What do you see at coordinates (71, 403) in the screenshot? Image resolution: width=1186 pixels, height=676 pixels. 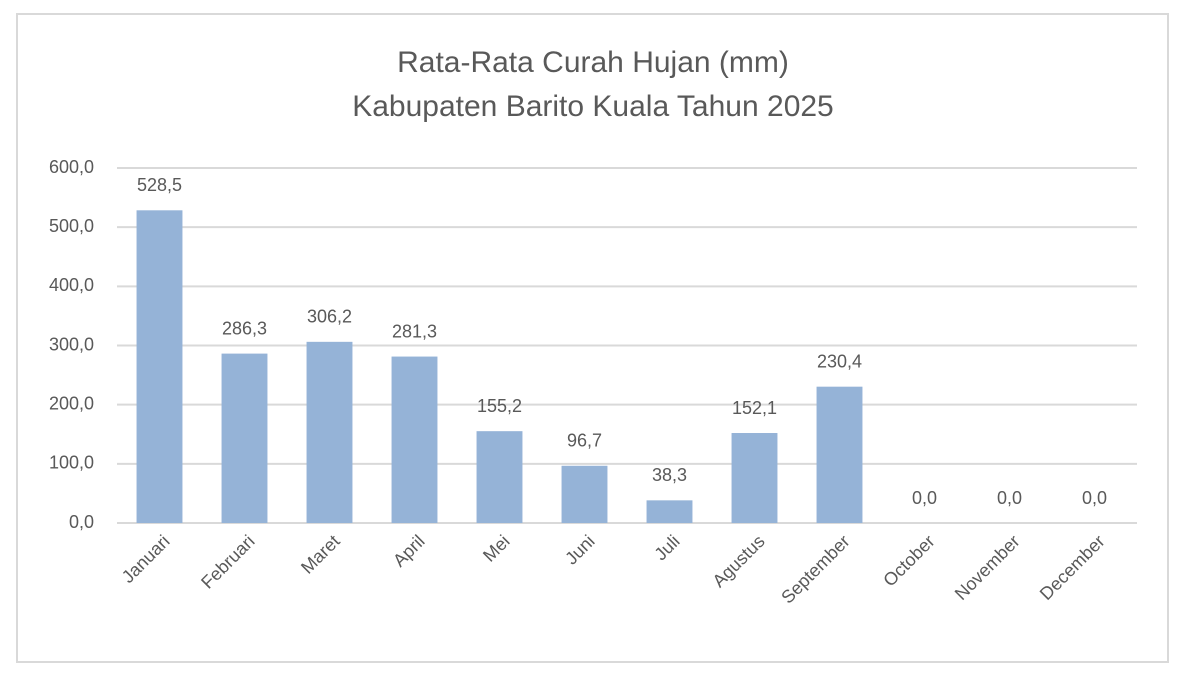 I see `y-tick-label: 200,0` at bounding box center [71, 403].